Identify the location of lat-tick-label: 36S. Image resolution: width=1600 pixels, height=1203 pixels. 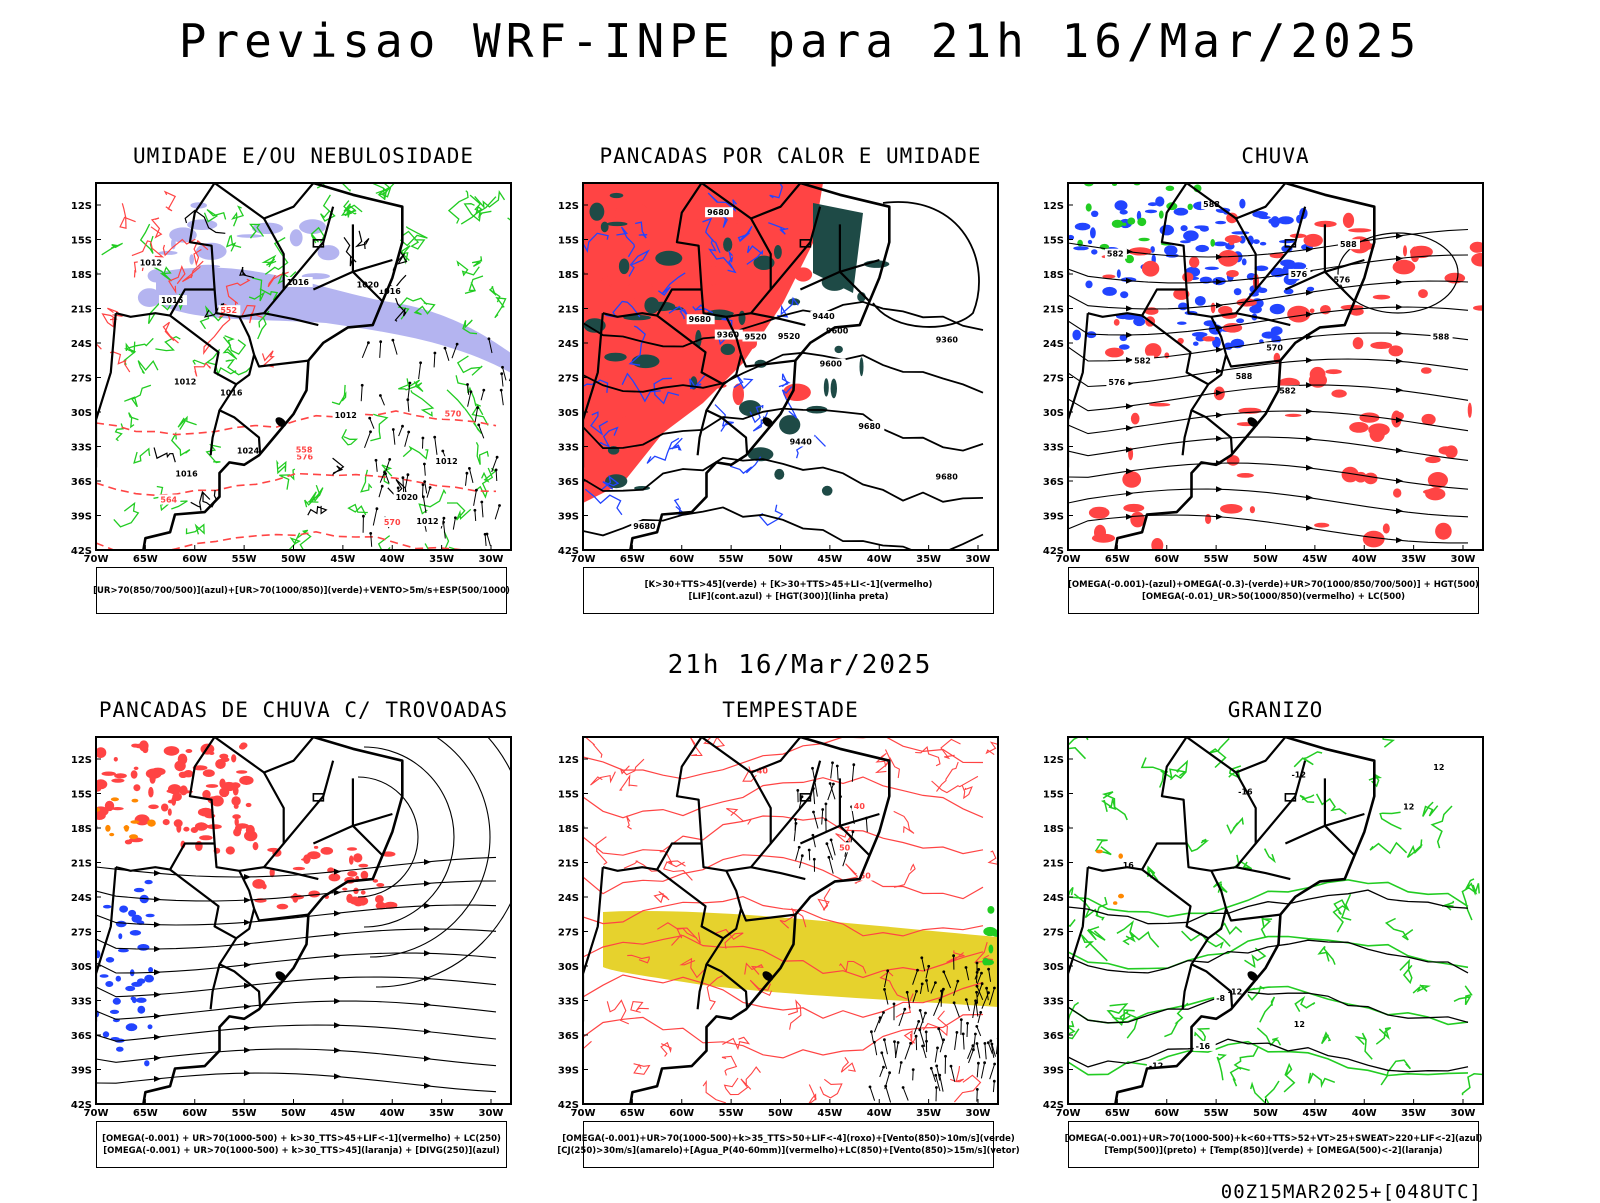
(568, 482).